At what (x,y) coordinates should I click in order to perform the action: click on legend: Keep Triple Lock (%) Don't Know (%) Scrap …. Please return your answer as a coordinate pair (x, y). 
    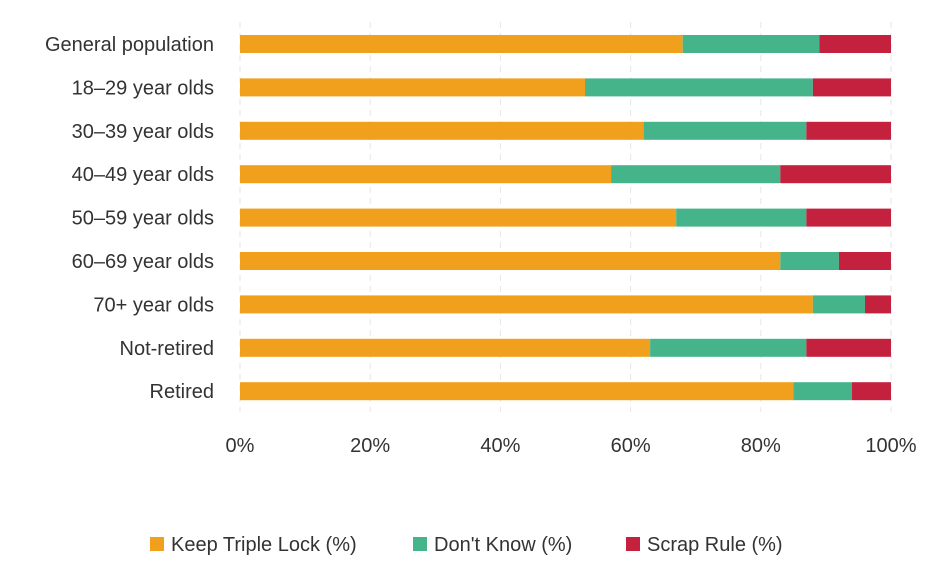
    Looking at the image, I should click on (466, 545).